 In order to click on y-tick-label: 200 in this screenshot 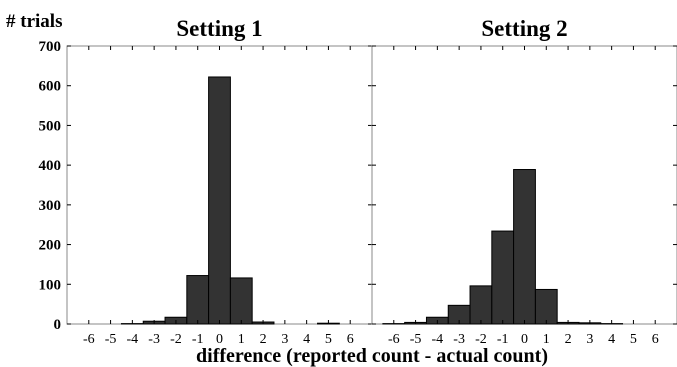, I will do `click(50, 246)`.